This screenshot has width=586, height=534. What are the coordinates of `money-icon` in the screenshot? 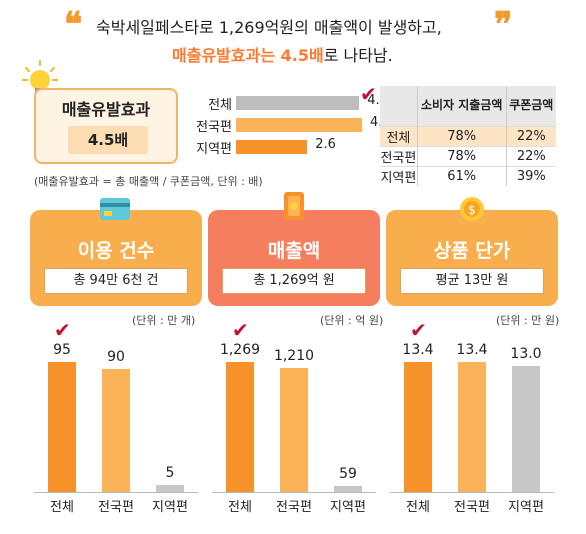 It's located at (294, 207).